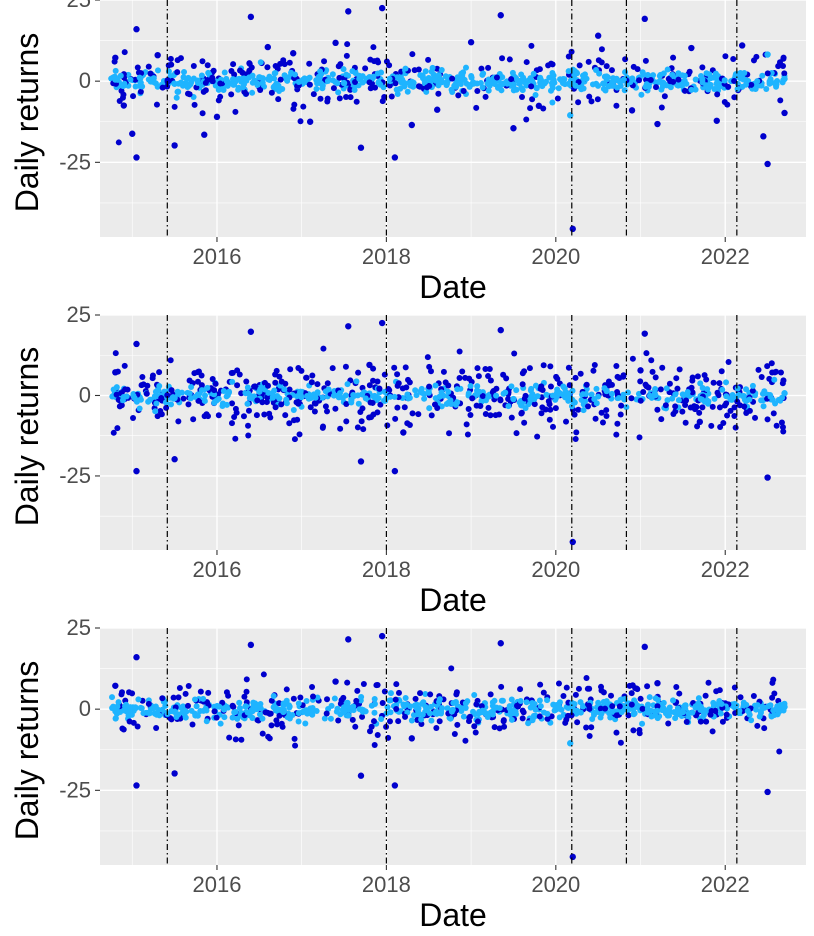 The width and height of the screenshot is (814, 936). What do you see at coordinates (386, 569) in the screenshot?
I see `x-tick-label: 2018` at bounding box center [386, 569].